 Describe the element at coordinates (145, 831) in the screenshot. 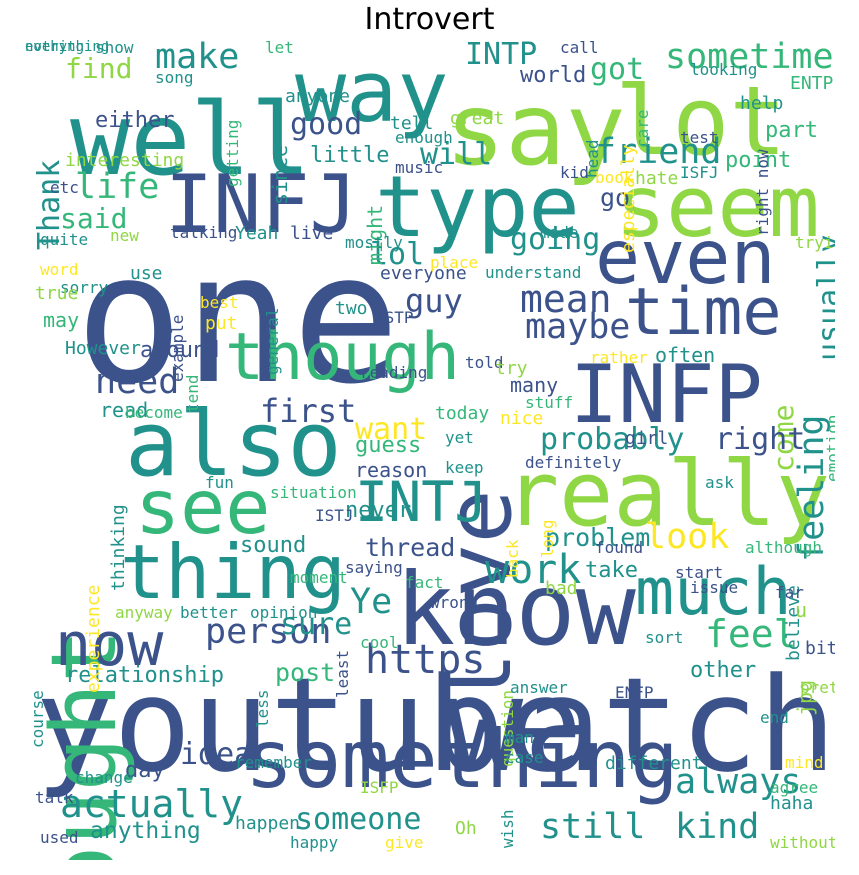

I see `word-anything: anything` at that location.